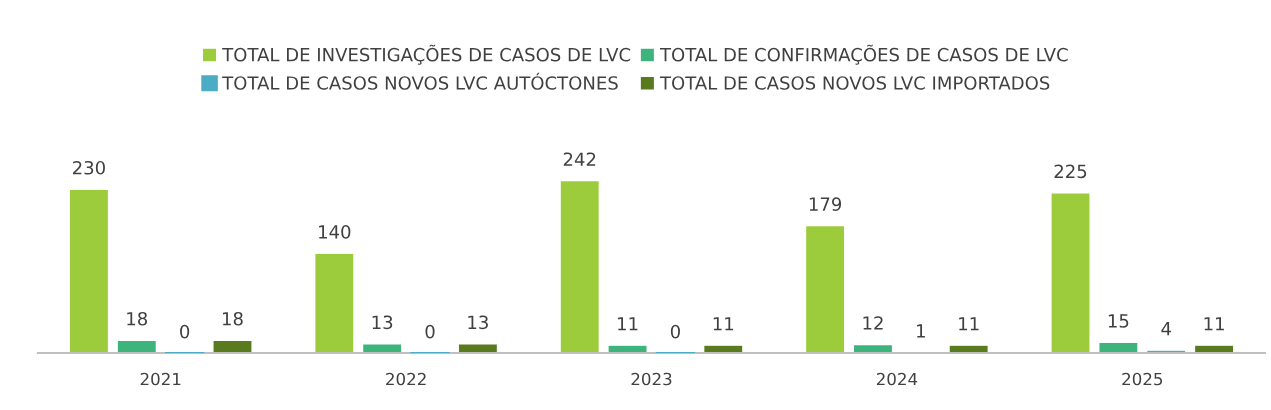  I want to click on legend-label: TOTAL DE CASOS NOVOS LVC AUTÓCTONES, so click(420, 81).